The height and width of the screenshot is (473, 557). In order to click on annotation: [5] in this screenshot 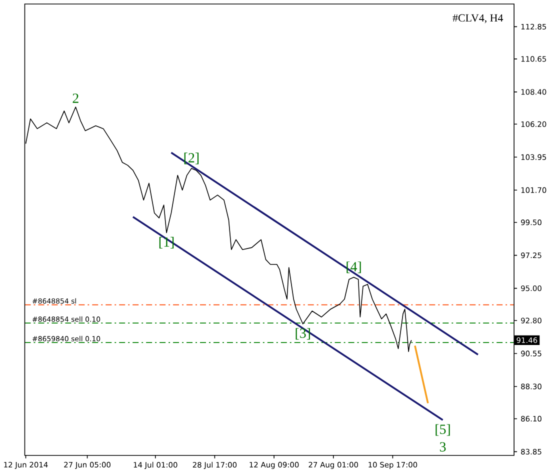, I will do `click(443, 430)`.